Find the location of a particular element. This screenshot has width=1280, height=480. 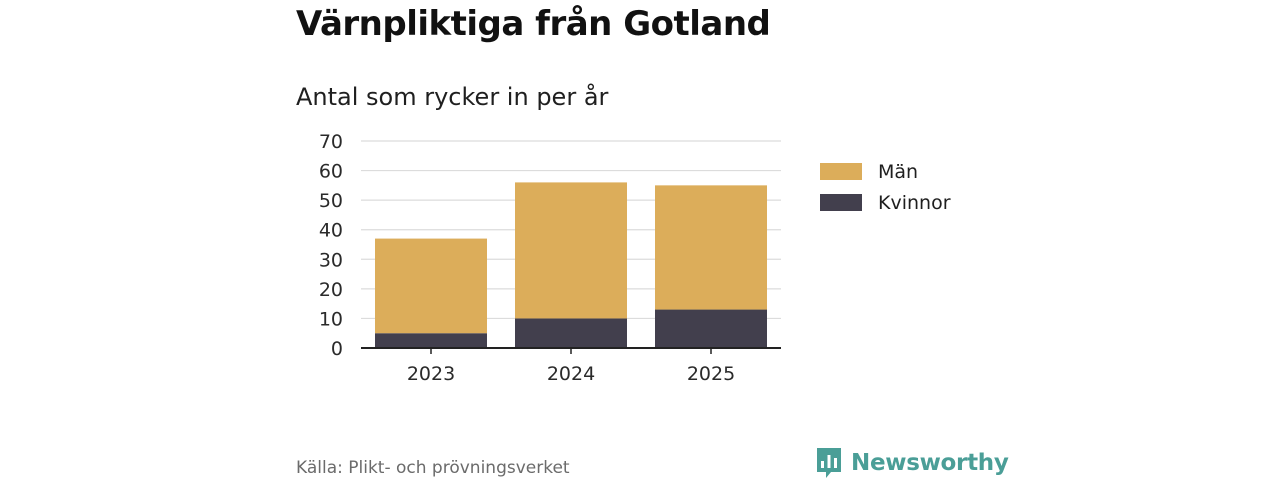

y-tick-label: 70 is located at coordinates (331, 142).